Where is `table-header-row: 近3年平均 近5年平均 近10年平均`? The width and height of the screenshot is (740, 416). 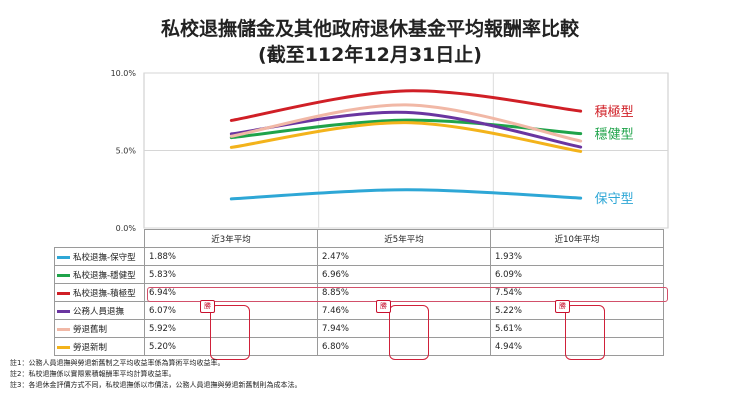
table-header-row: 近3年平均 近5年平均 近10年平均 is located at coordinates (359, 238).